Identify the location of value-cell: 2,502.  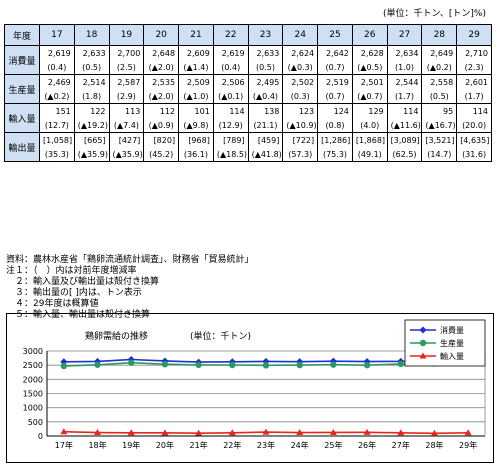
(300, 81).